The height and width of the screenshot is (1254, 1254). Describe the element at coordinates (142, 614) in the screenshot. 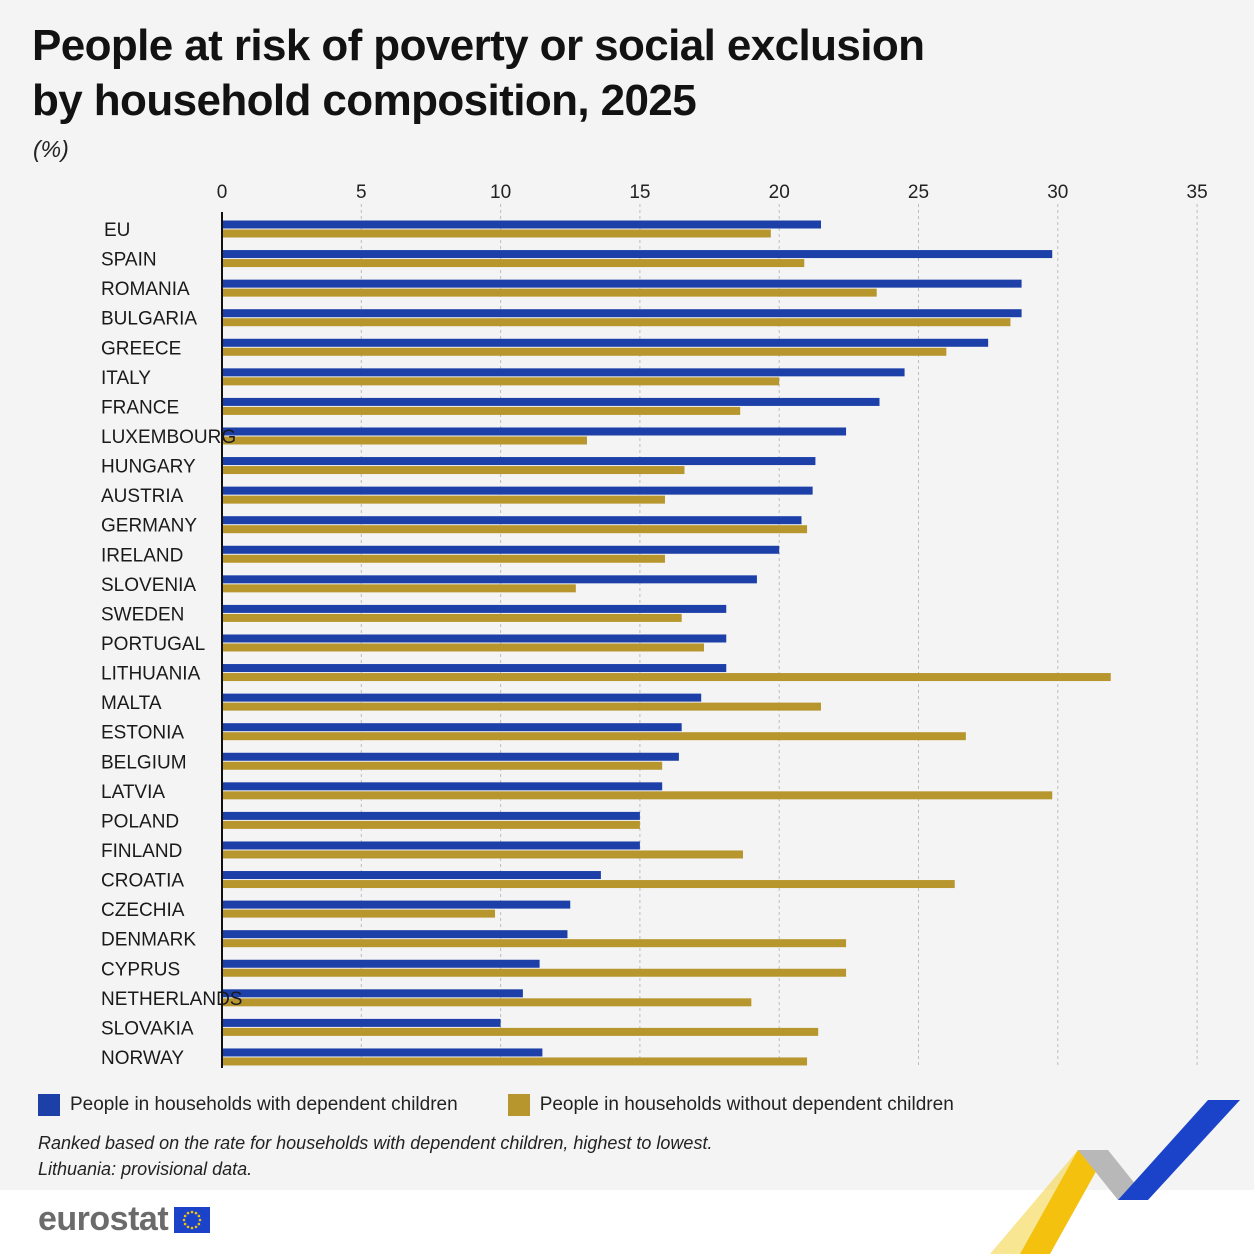

I see `category-label: SWEDEN` at that location.